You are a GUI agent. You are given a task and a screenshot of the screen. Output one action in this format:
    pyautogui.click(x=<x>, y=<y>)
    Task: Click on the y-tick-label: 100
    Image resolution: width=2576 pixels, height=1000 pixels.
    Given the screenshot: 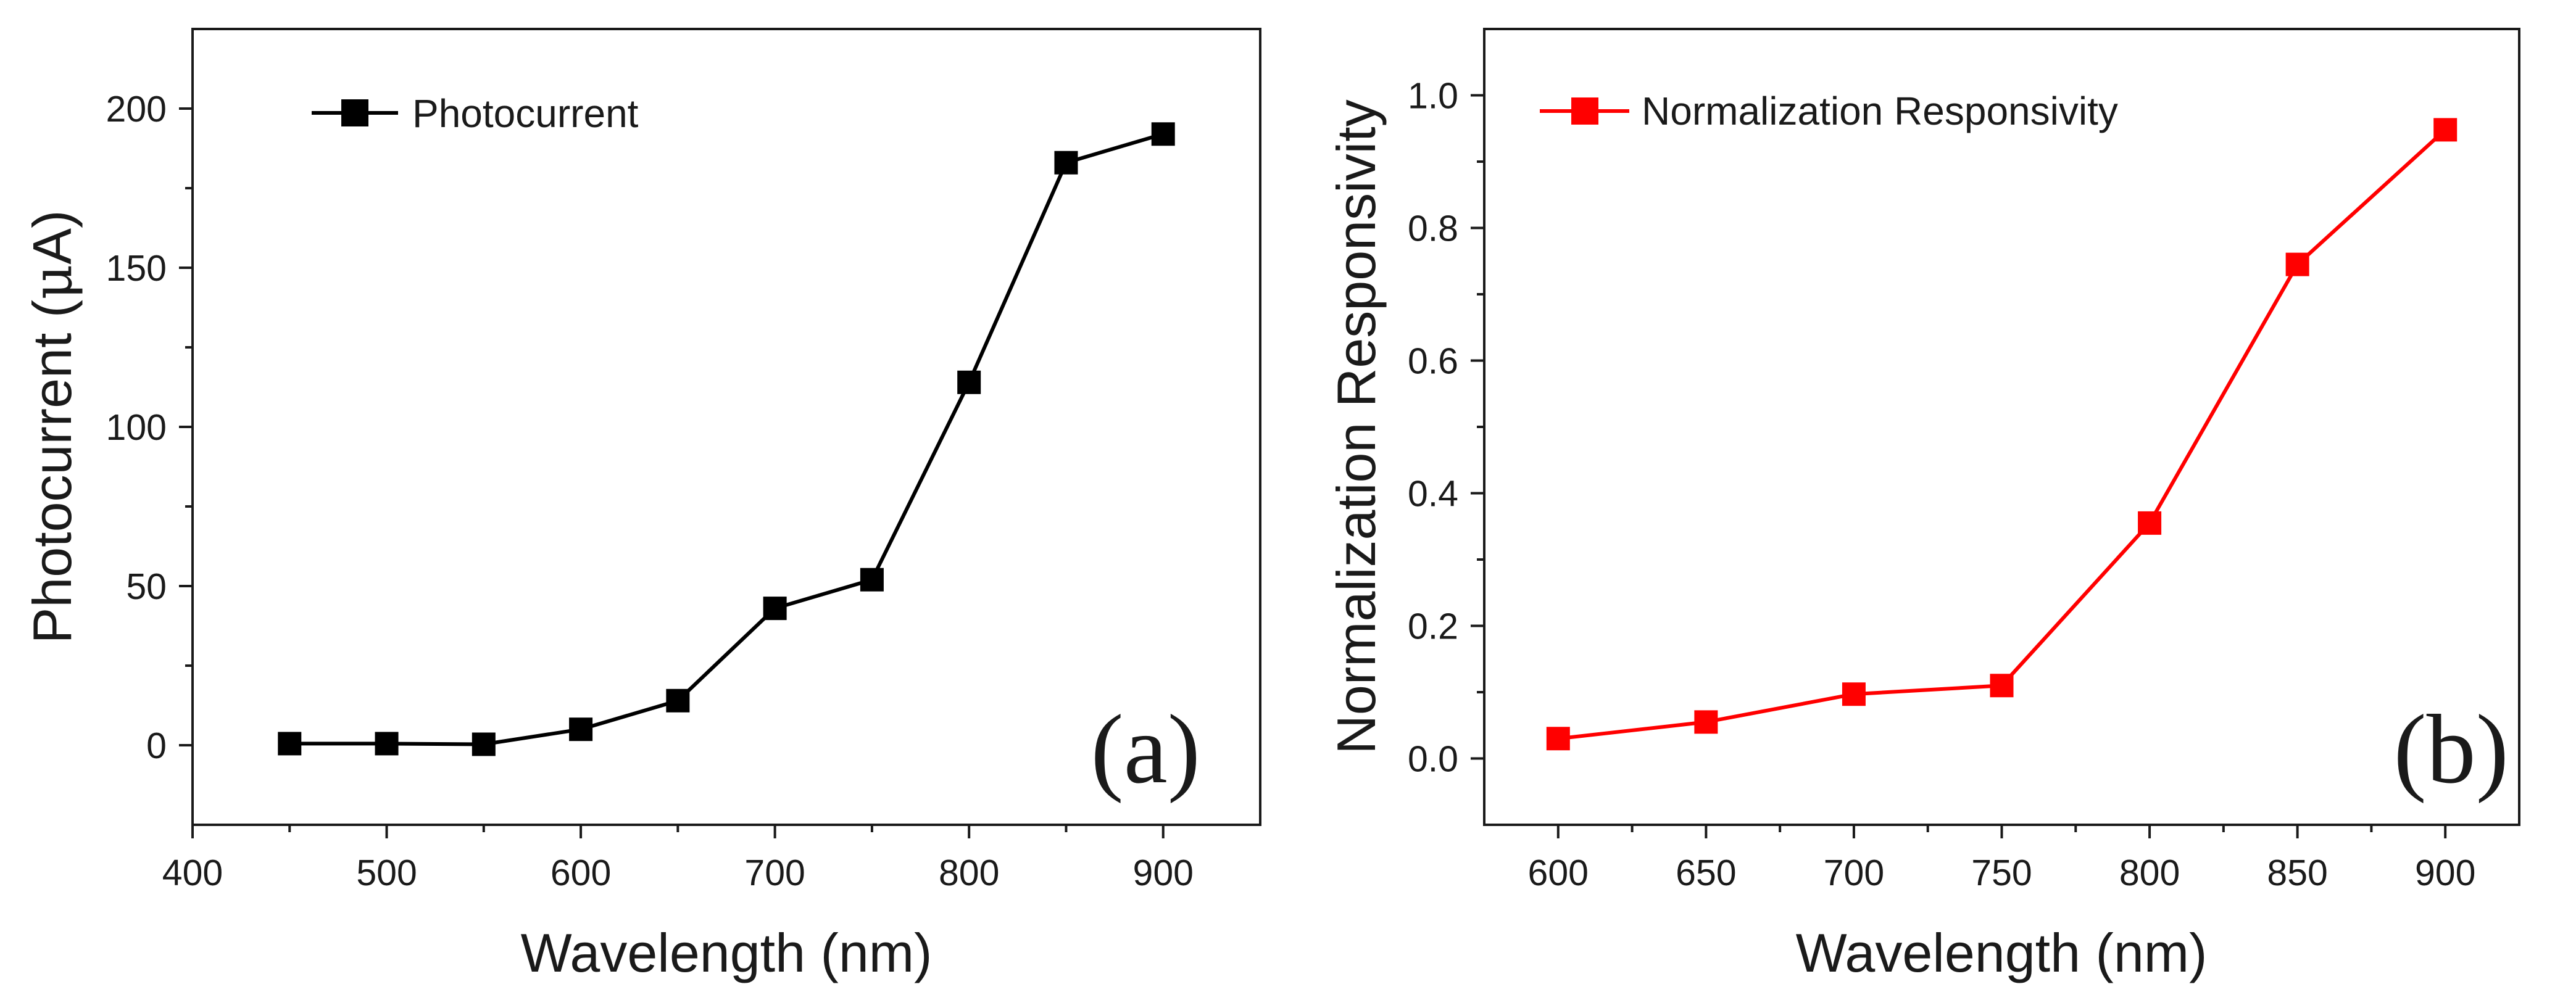 What is the action you would take?
    pyautogui.click(x=136, y=427)
    